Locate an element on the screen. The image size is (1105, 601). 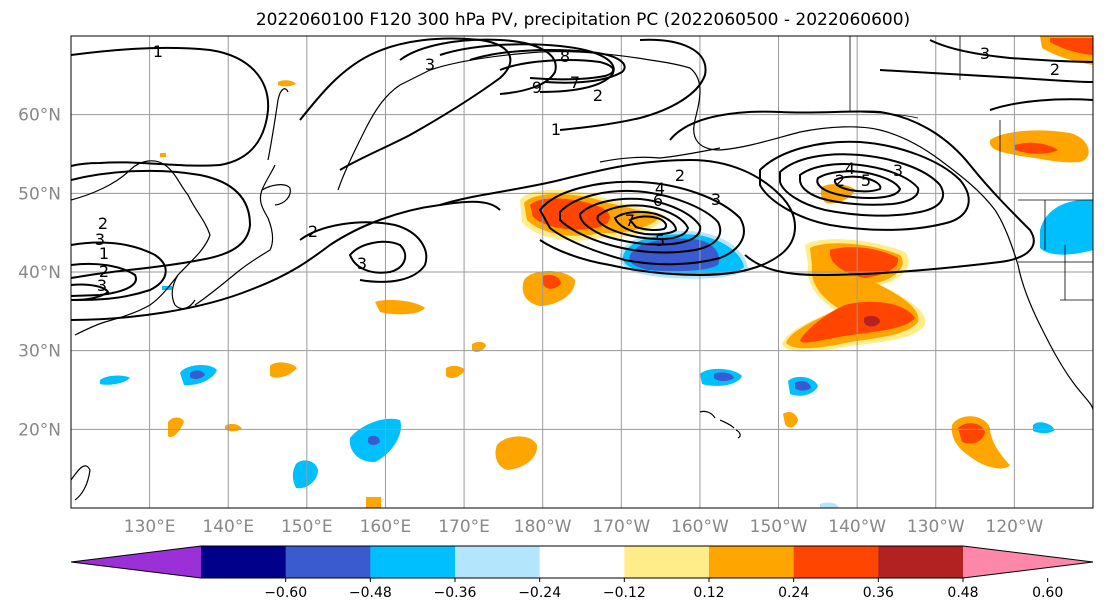
coastline-sakhalin is located at coordinates (278, 124).